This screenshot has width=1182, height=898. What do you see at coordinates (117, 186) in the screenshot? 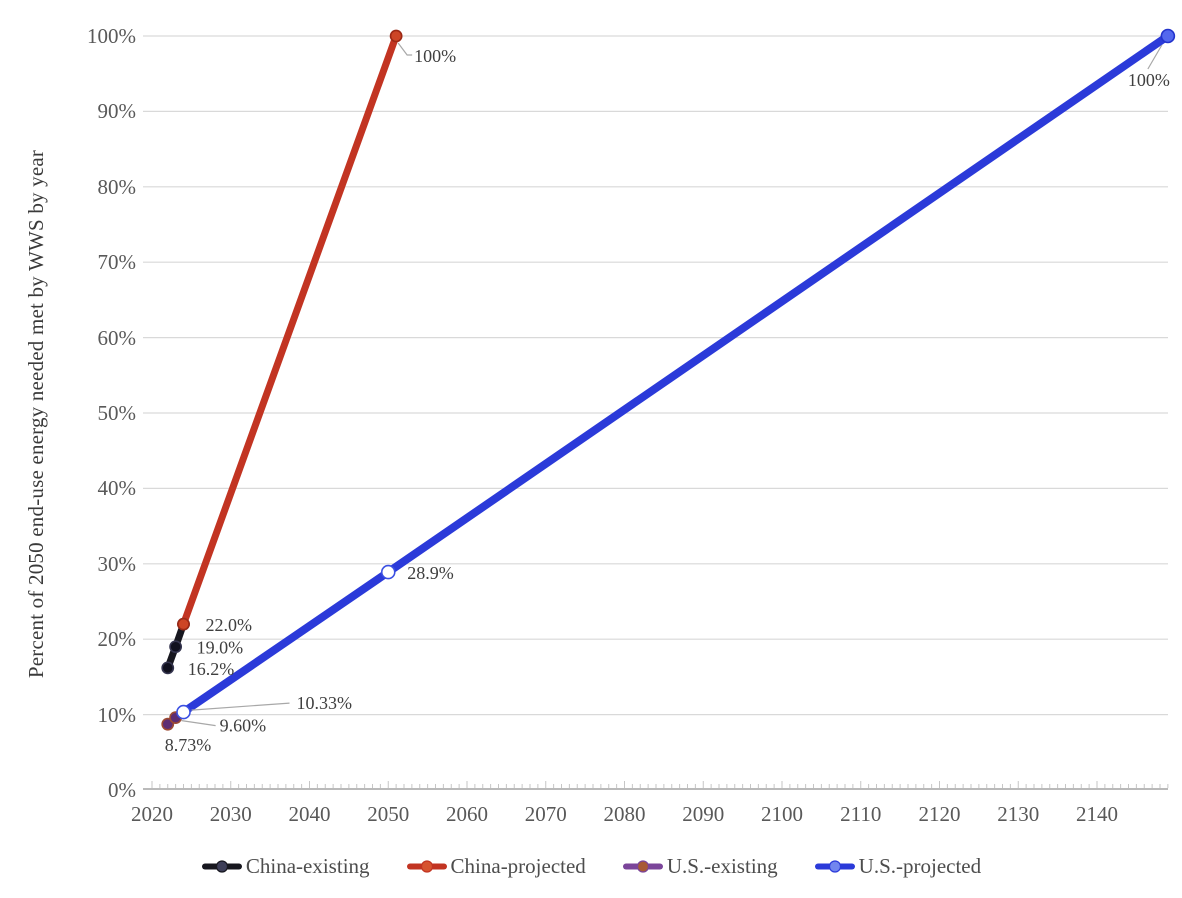
I see `y-axis-tick-label: 80%` at bounding box center [117, 186].